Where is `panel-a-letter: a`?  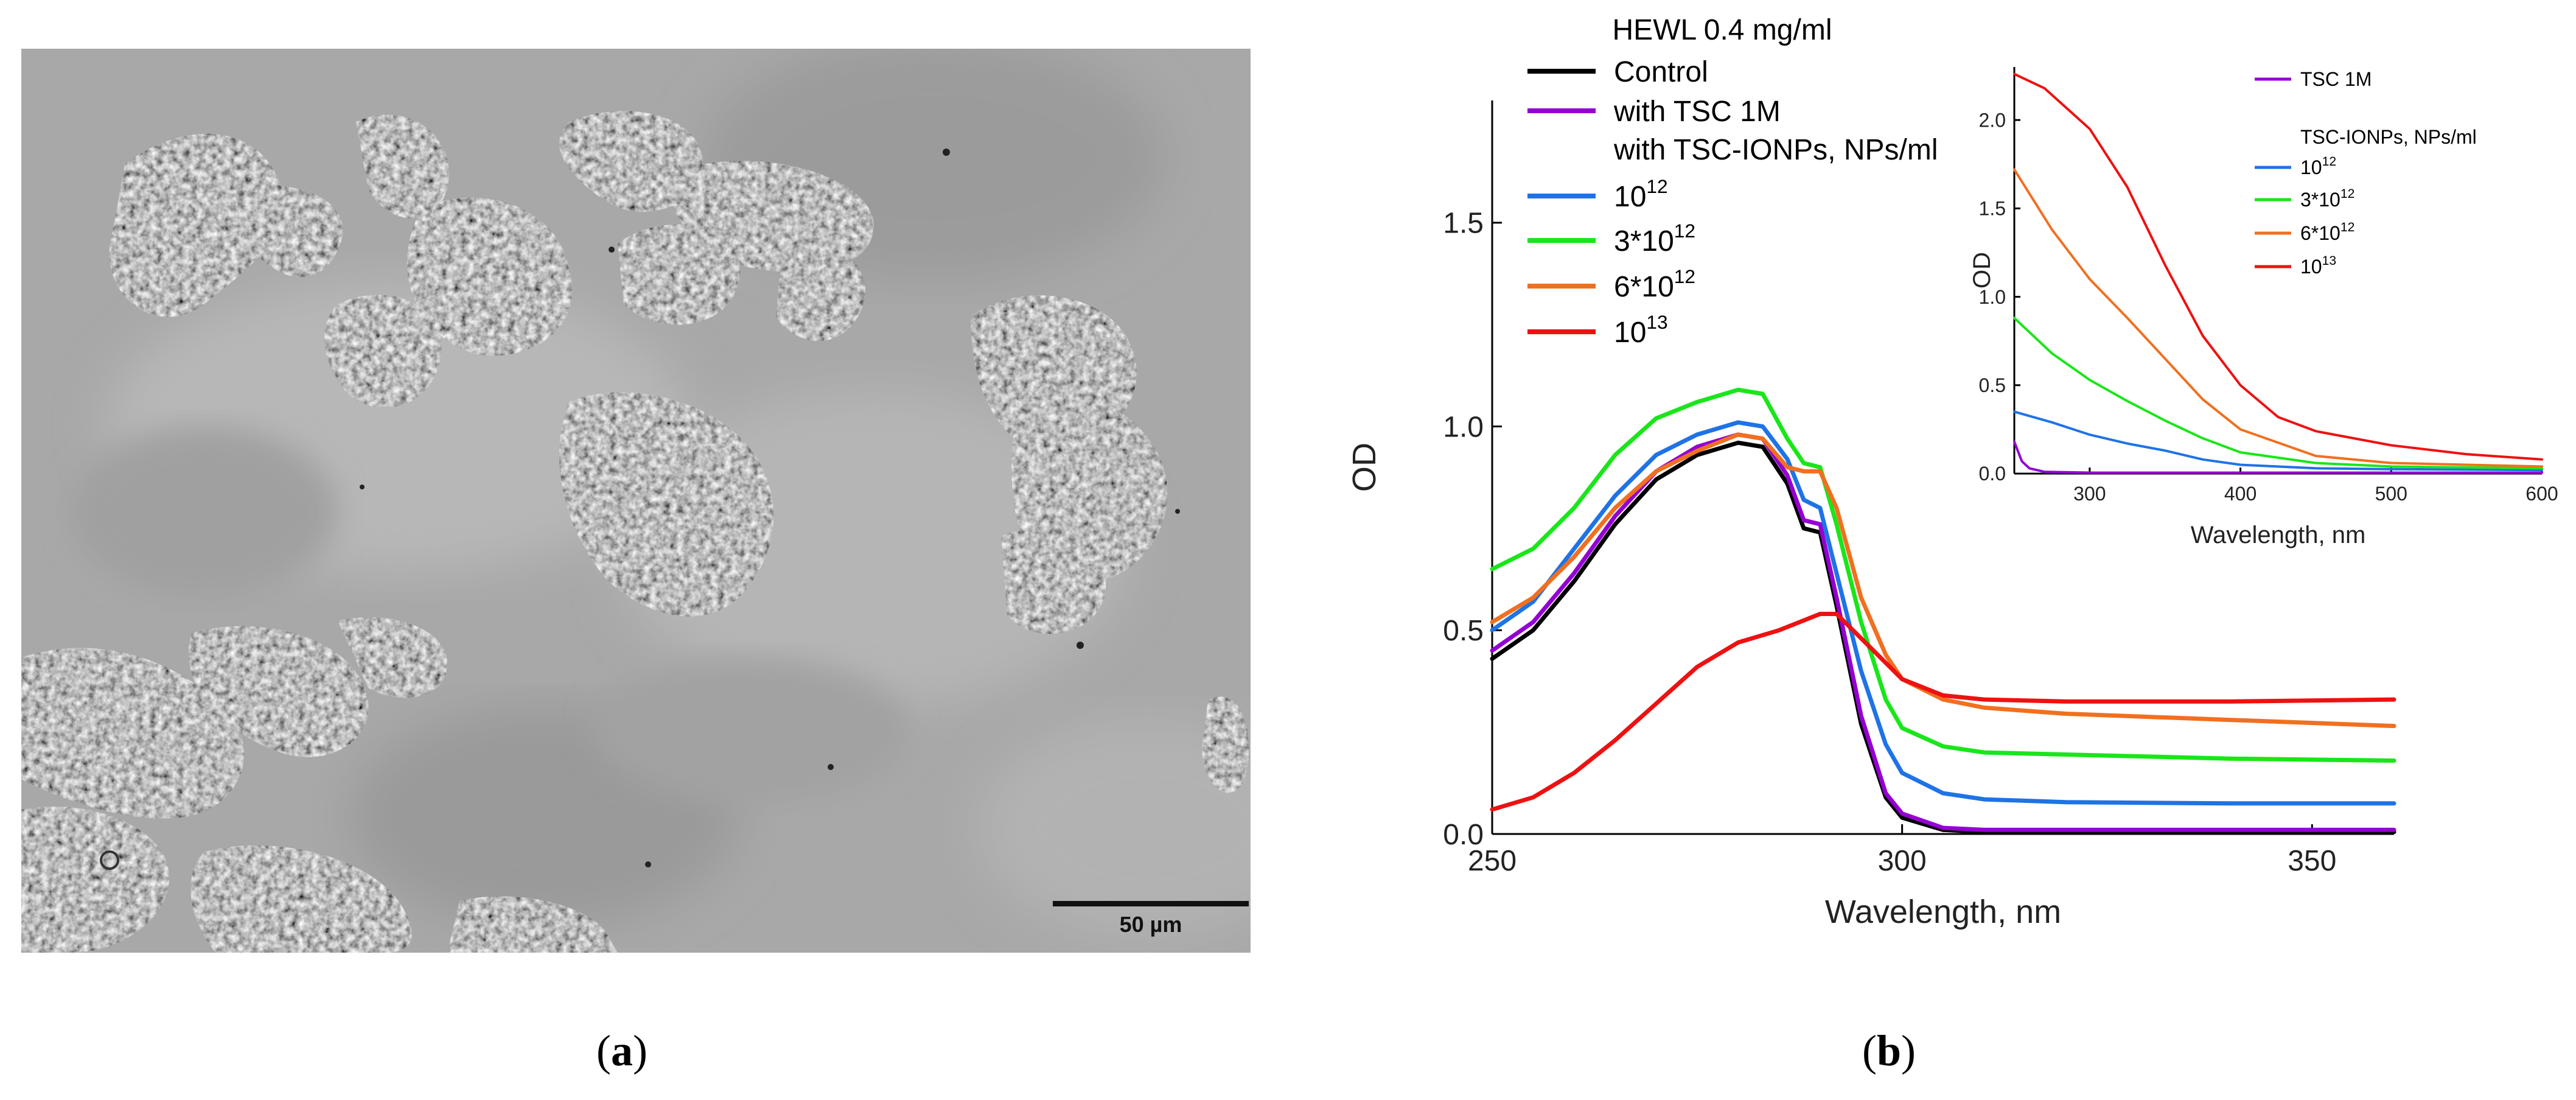 panel-a-letter: a is located at coordinates (621, 1051).